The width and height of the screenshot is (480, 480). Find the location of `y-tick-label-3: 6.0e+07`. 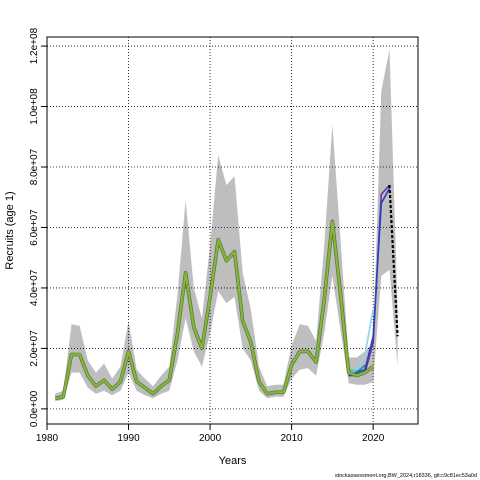

y-tick-label-3: 6.0e+07 is located at coordinates (34, 227).